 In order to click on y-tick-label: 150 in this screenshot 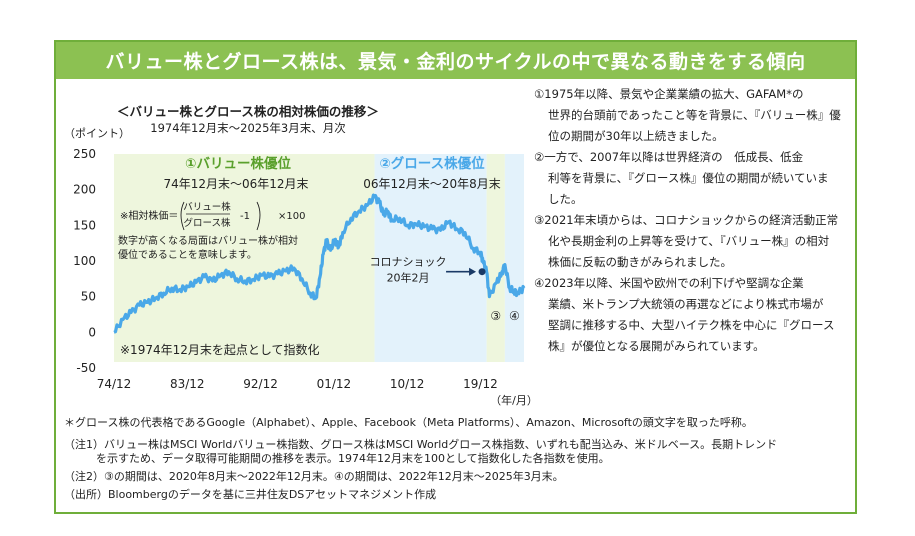, I will do `click(84, 225)`.